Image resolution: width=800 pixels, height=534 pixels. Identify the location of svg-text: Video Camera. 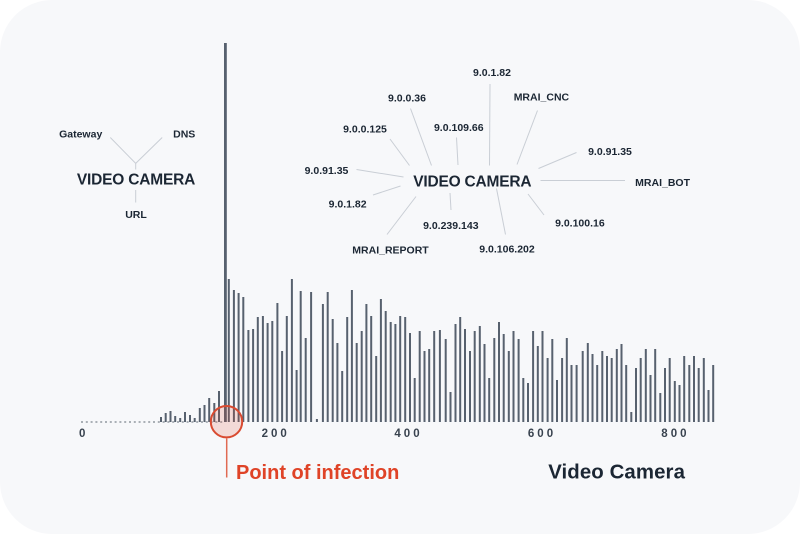
(616, 472).